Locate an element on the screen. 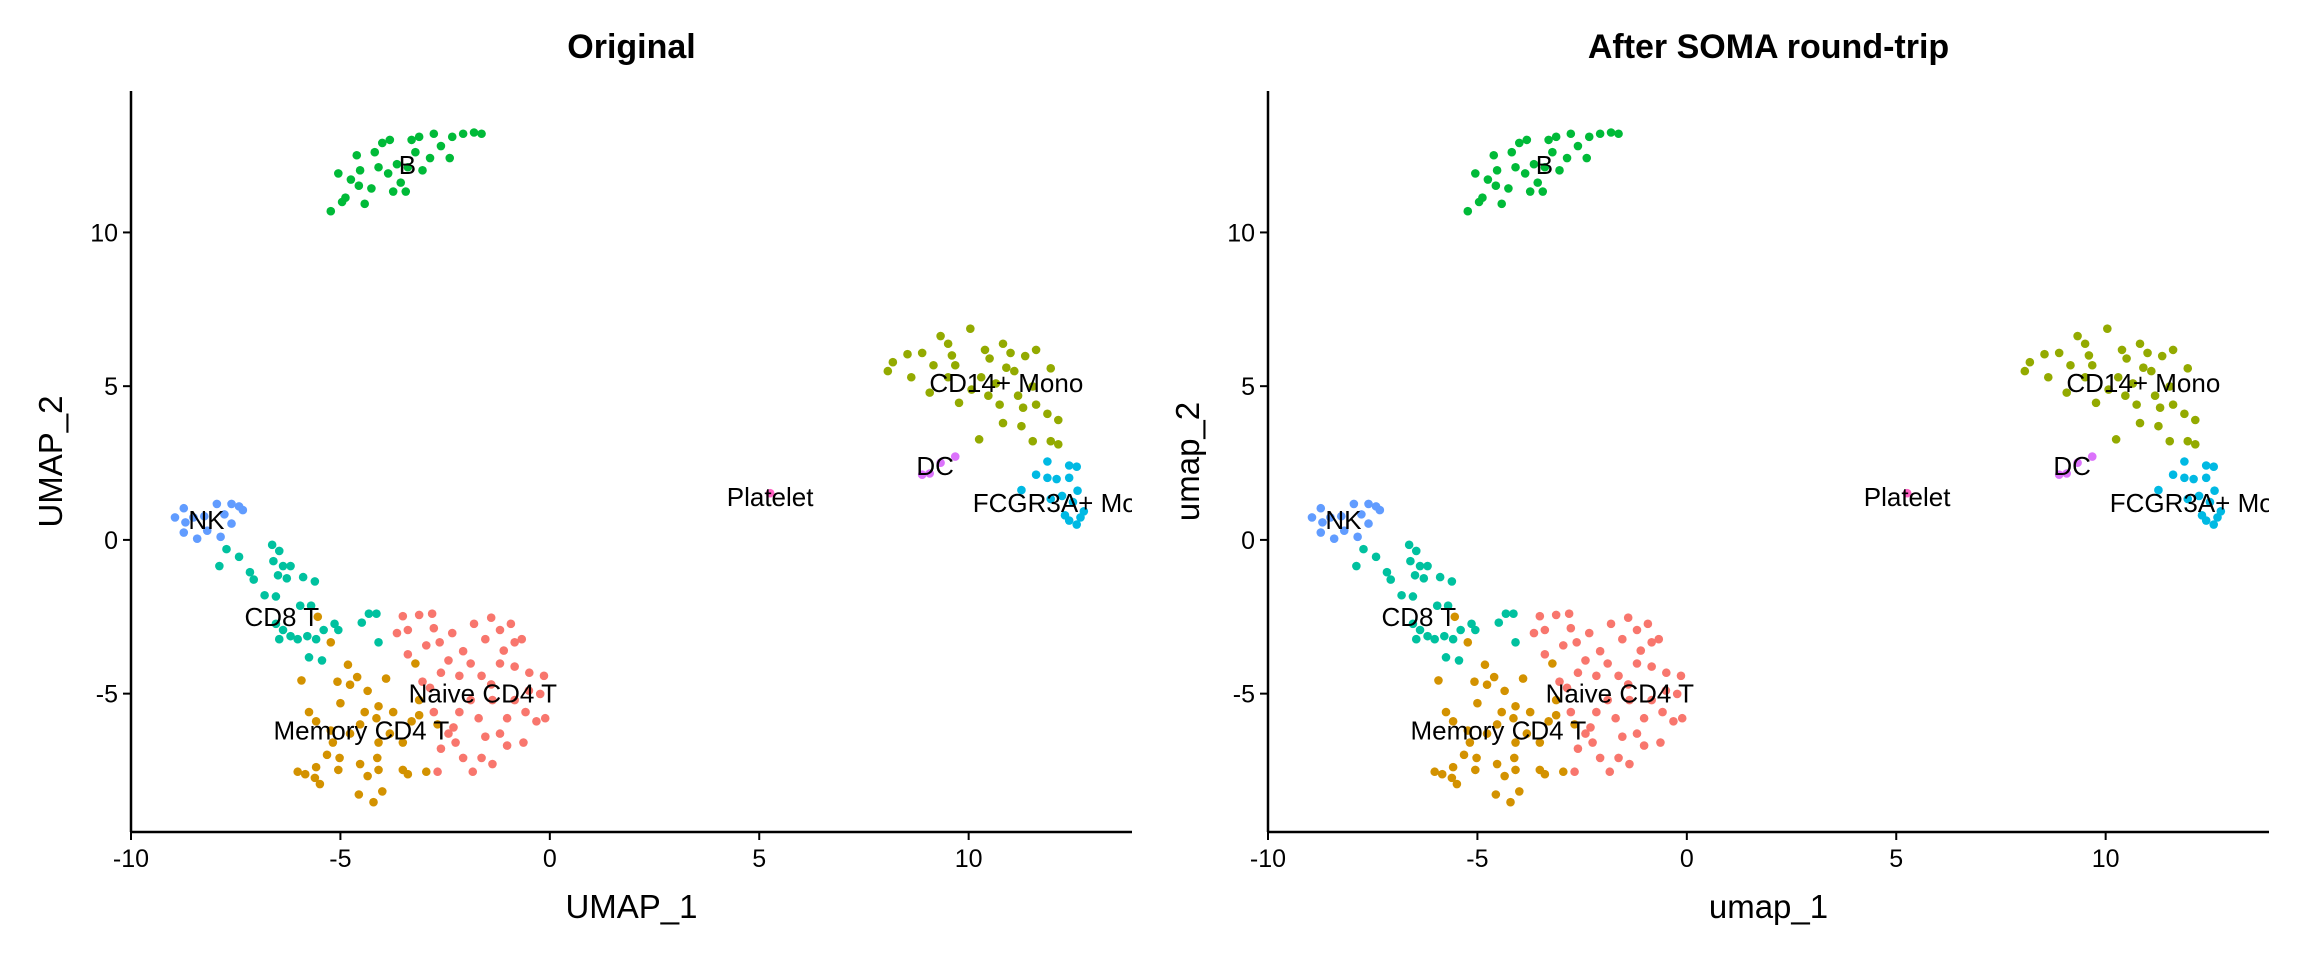 This screenshot has width=2304, height=960. cluster-b is located at coordinates (1543, 172).